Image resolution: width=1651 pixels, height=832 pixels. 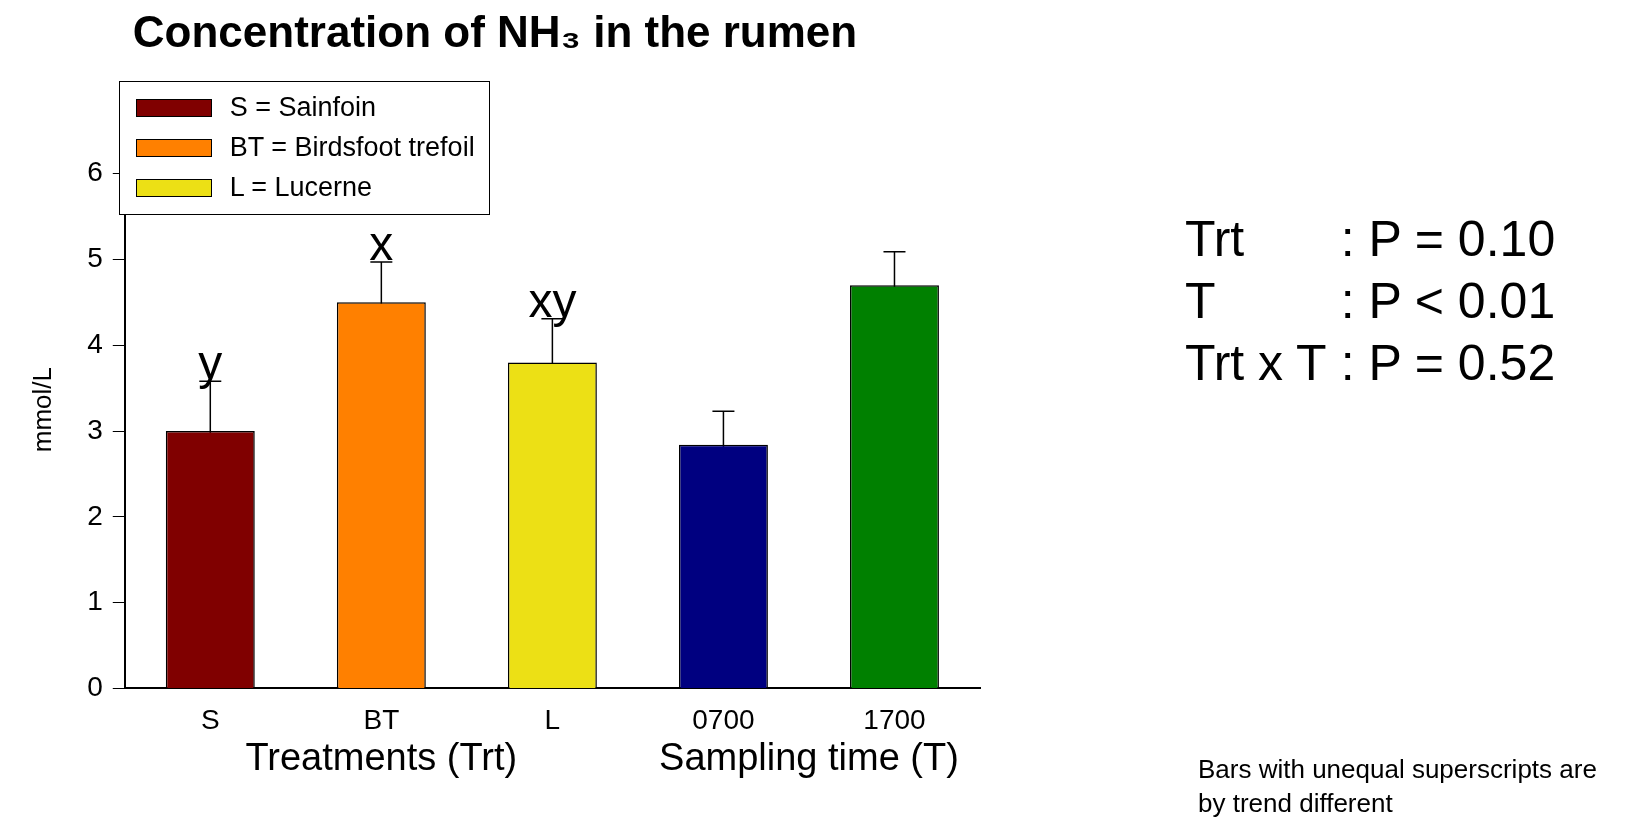 I want to click on text: Bars with unequal superscripts are by trend different, so click(x=1398, y=786).